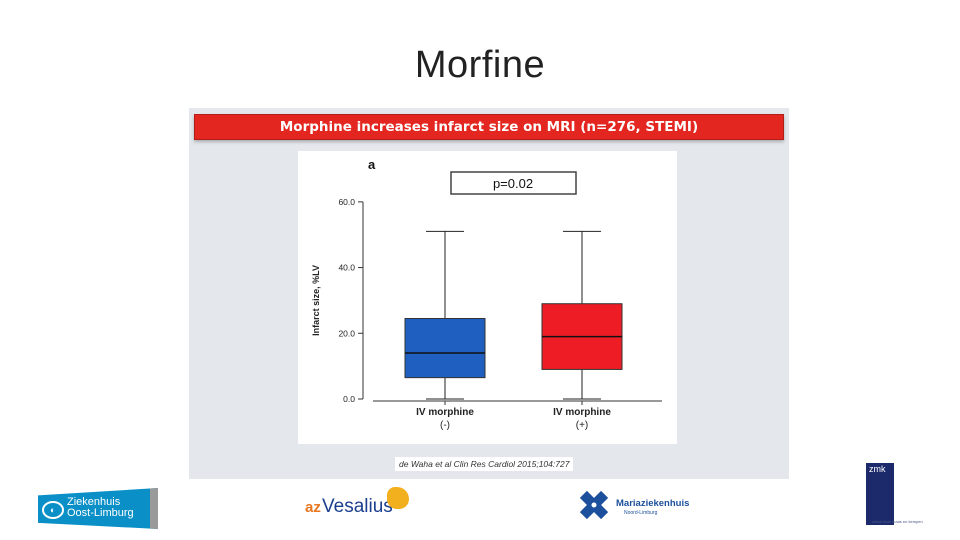 The height and width of the screenshot is (540, 960). I want to click on zol-logo-icon: ◐, so click(53, 510).